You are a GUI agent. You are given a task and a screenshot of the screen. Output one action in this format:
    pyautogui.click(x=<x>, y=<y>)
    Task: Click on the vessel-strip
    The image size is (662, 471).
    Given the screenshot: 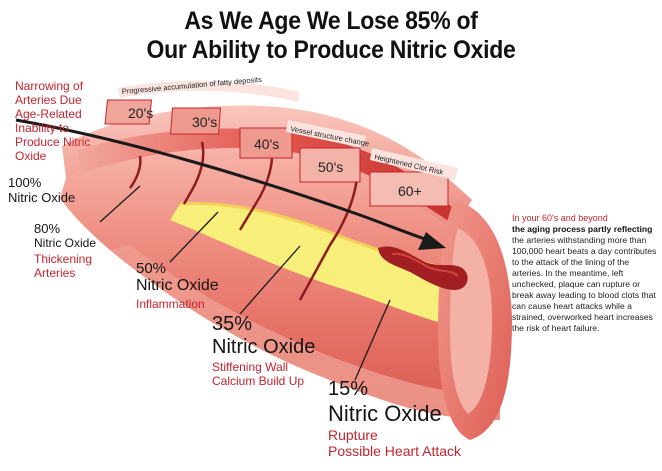 What is the action you would take?
    pyautogui.click(x=326, y=134)
    